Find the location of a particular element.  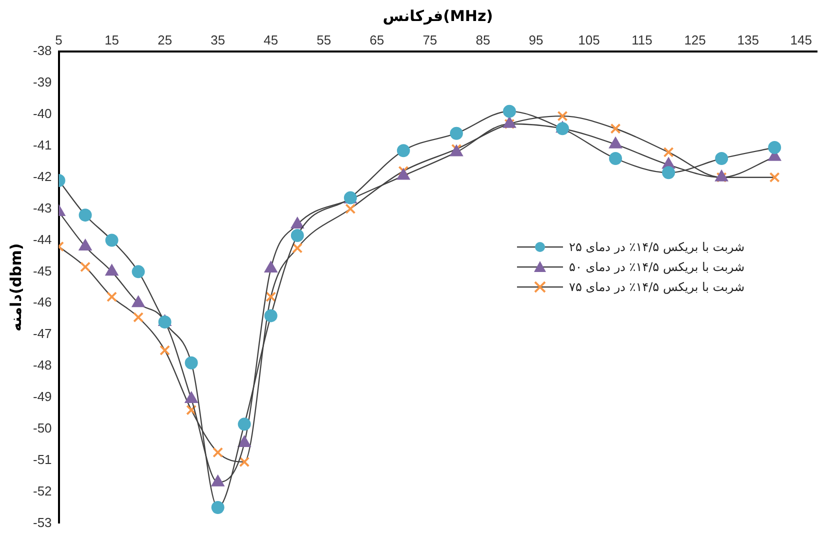

legend-label: شربت با بریکس ۱۴/۵٪ در دمای ۲۵ is located at coordinates (657, 247).